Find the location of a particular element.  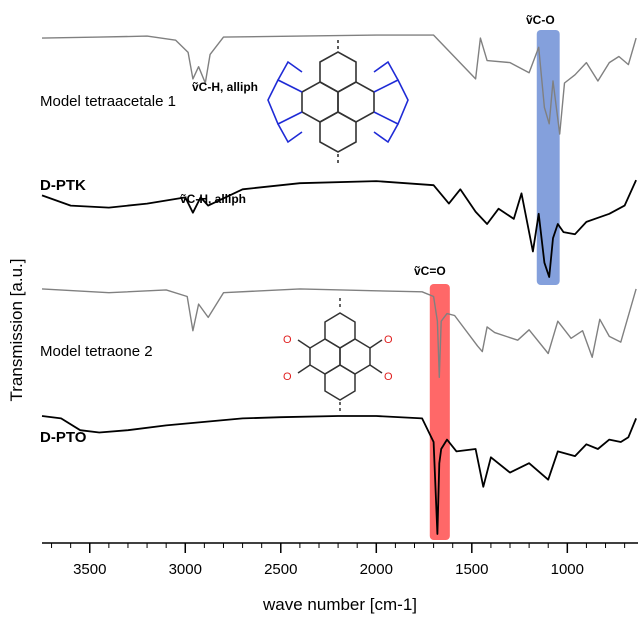

x-axis-ticks: 3500 3000 2500 2000 1500 1000 is located at coordinates (338, 560).